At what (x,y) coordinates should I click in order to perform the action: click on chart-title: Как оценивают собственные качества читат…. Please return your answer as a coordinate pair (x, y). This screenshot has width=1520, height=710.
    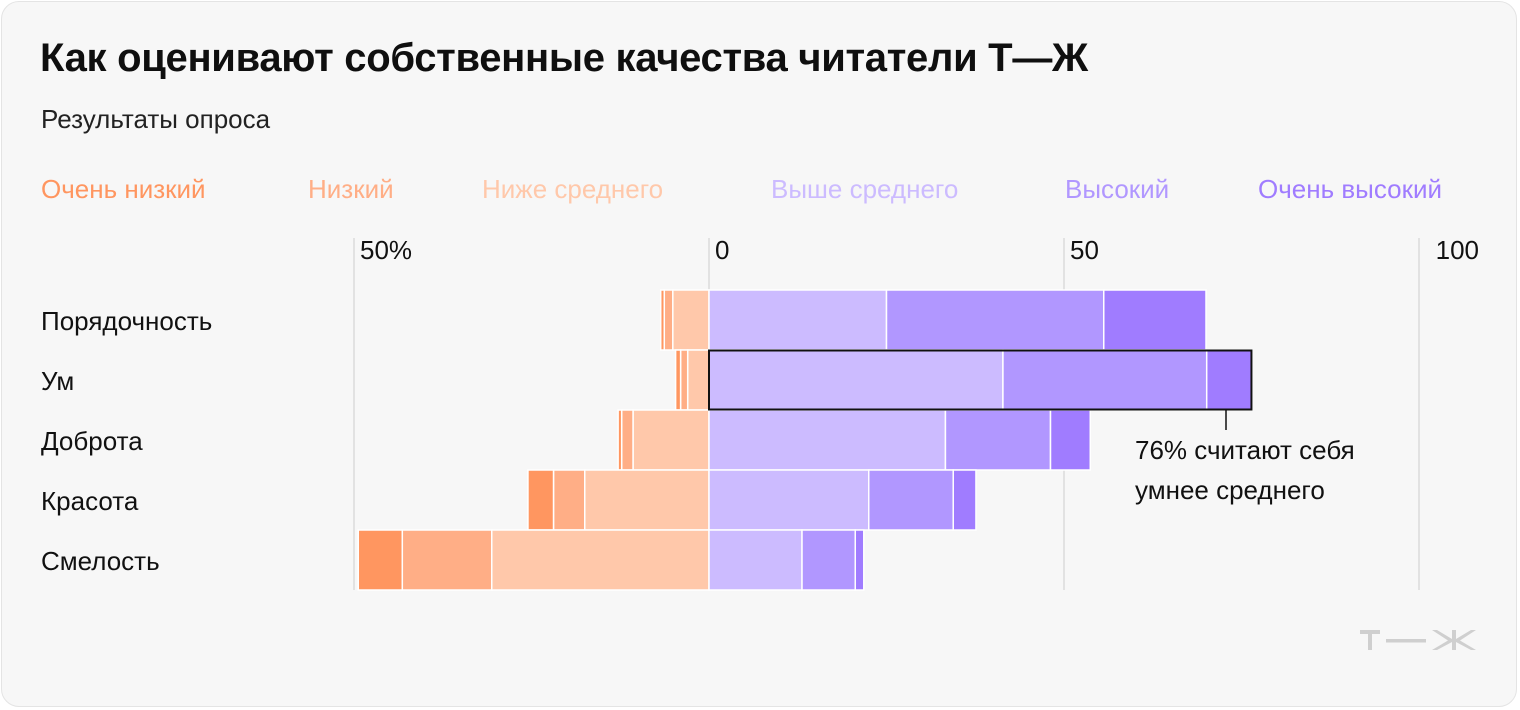
    Looking at the image, I should click on (564, 58).